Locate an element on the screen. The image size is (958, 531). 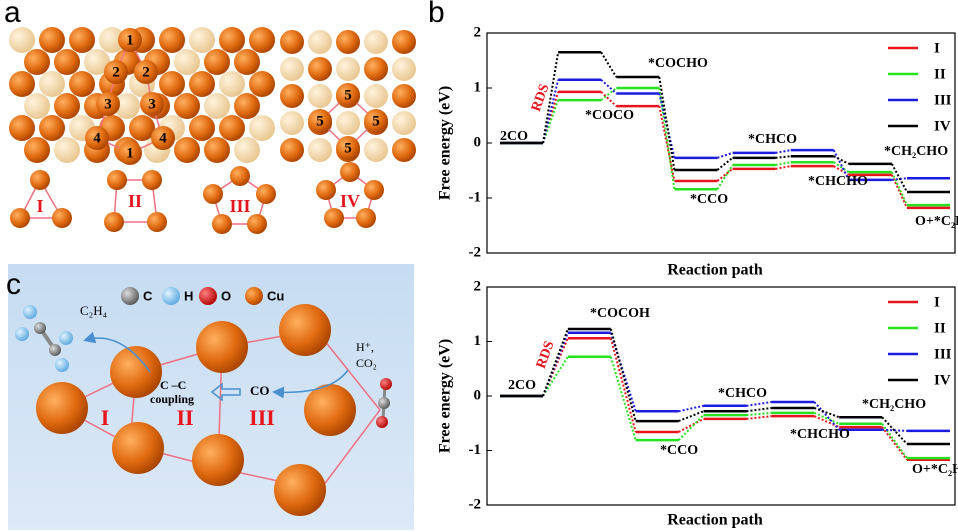
legend-label: I is located at coordinates (937, 302).